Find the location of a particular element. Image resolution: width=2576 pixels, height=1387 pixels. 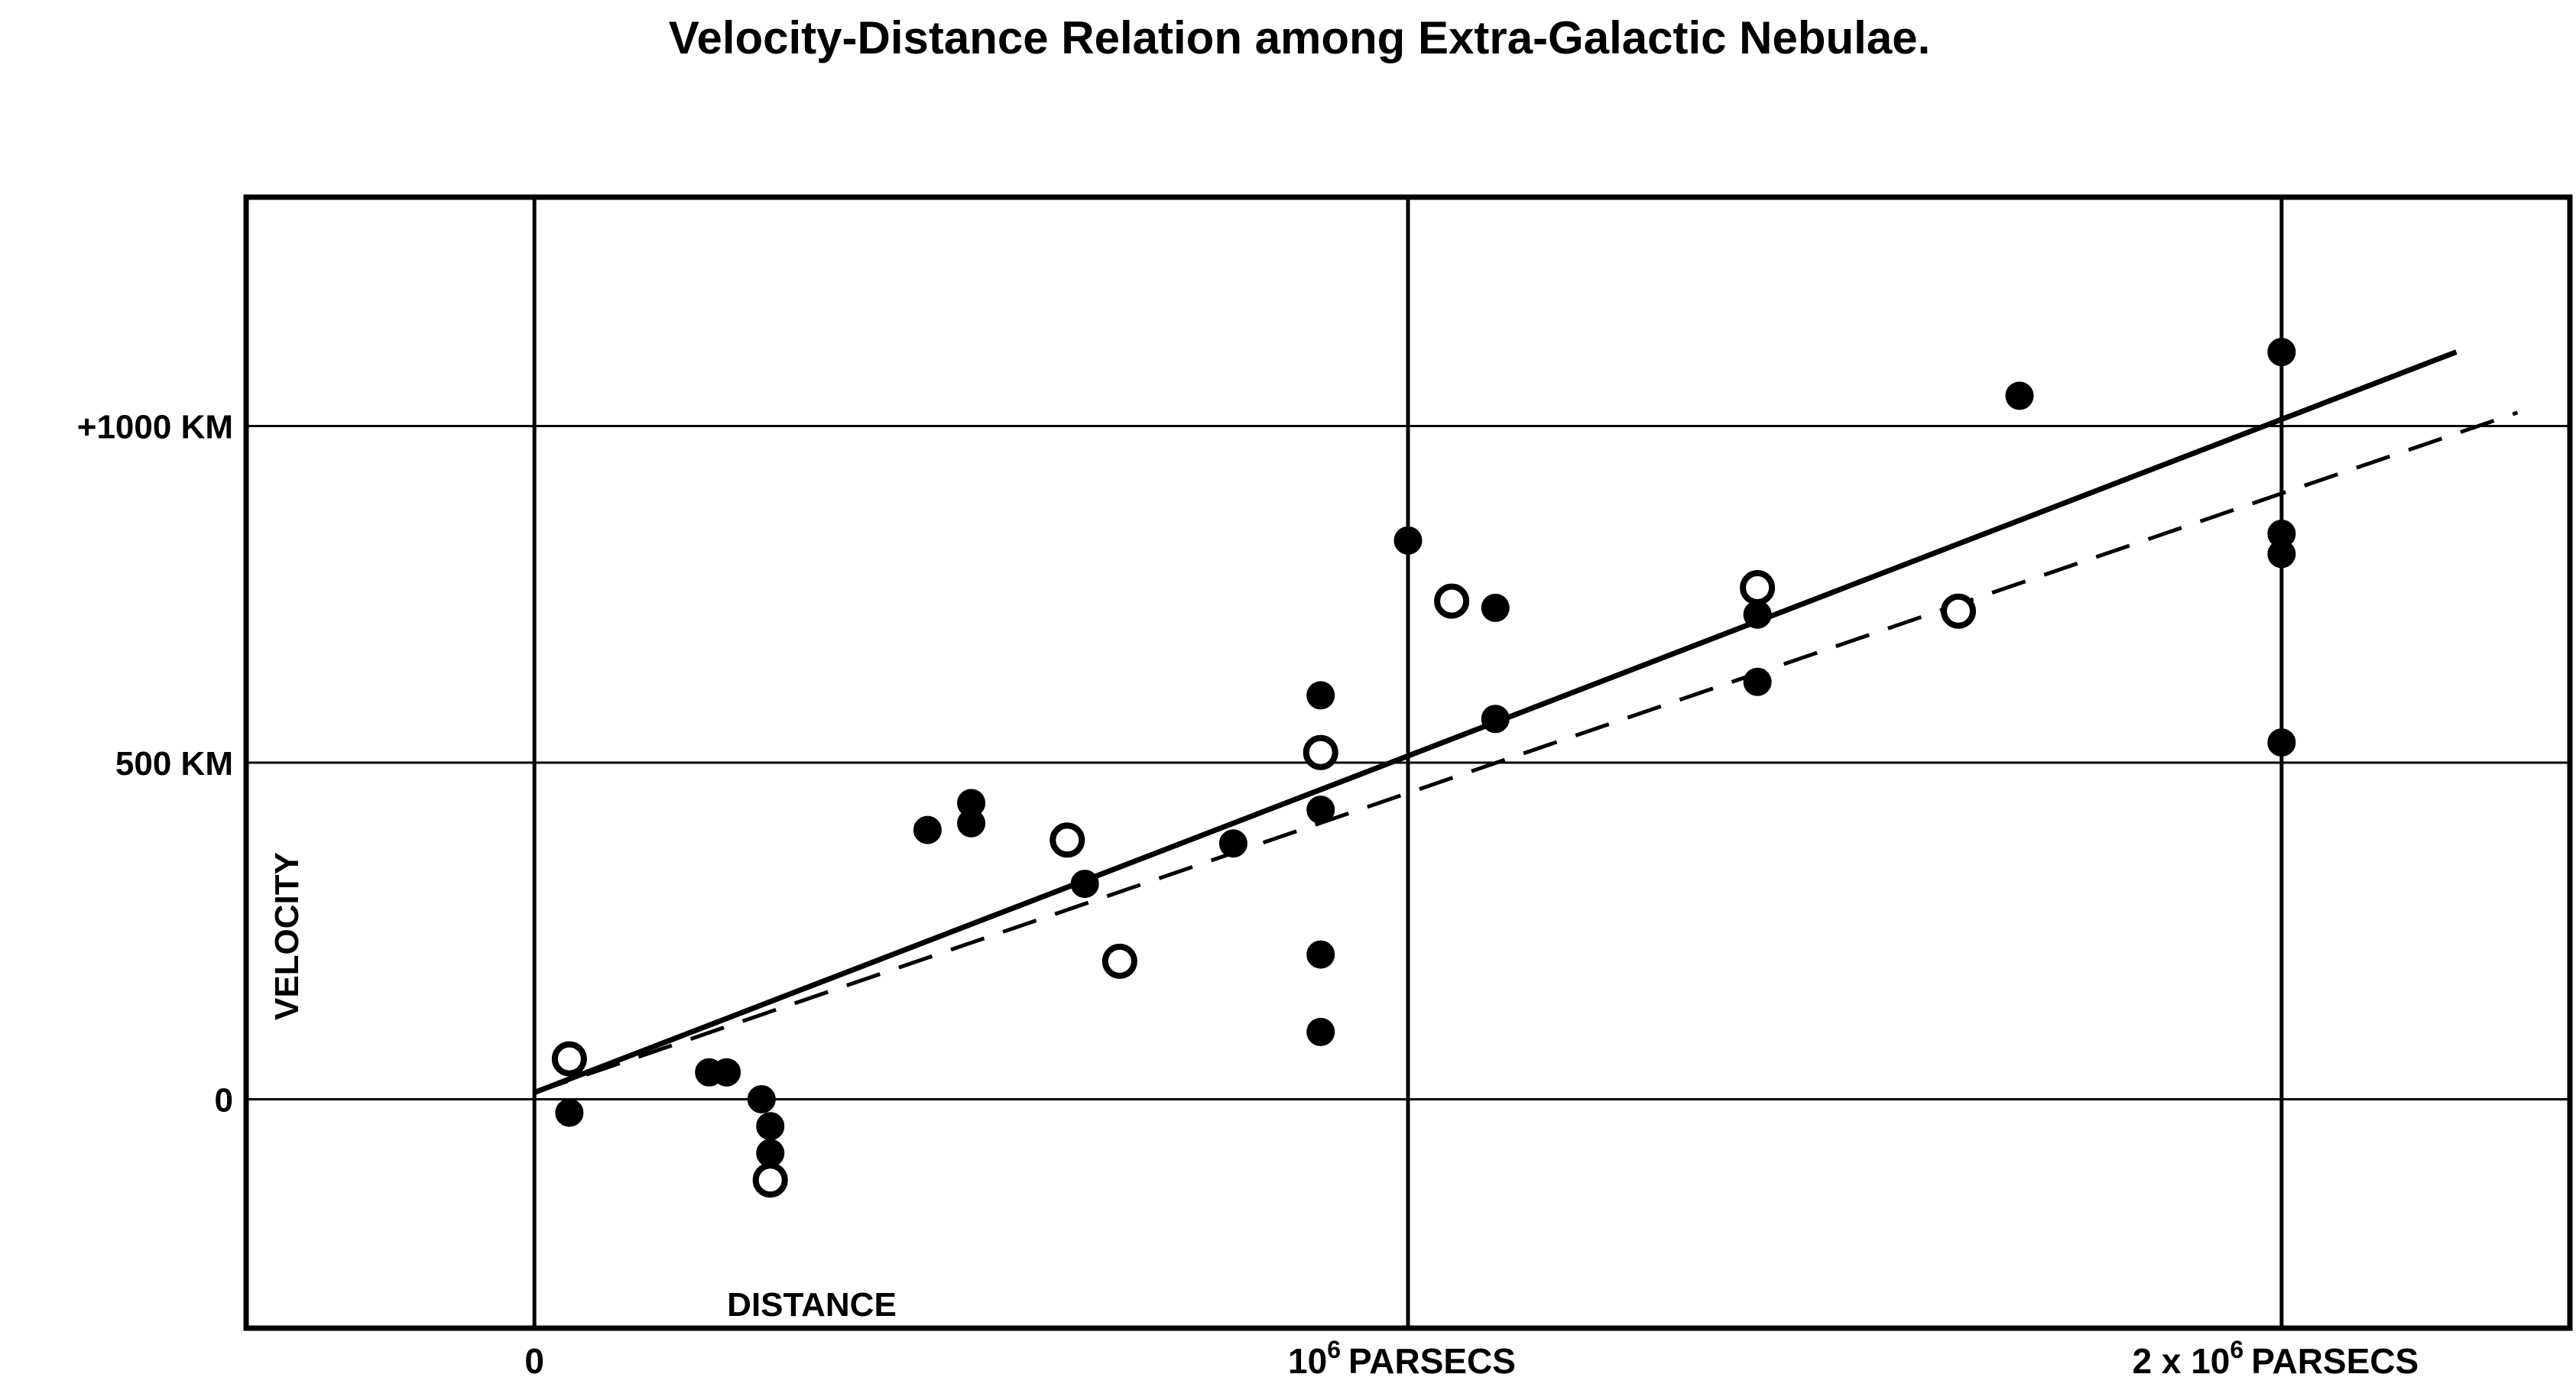

x-tick-label-2: 2 x 106 PARSECS is located at coordinates (2276, 1358).